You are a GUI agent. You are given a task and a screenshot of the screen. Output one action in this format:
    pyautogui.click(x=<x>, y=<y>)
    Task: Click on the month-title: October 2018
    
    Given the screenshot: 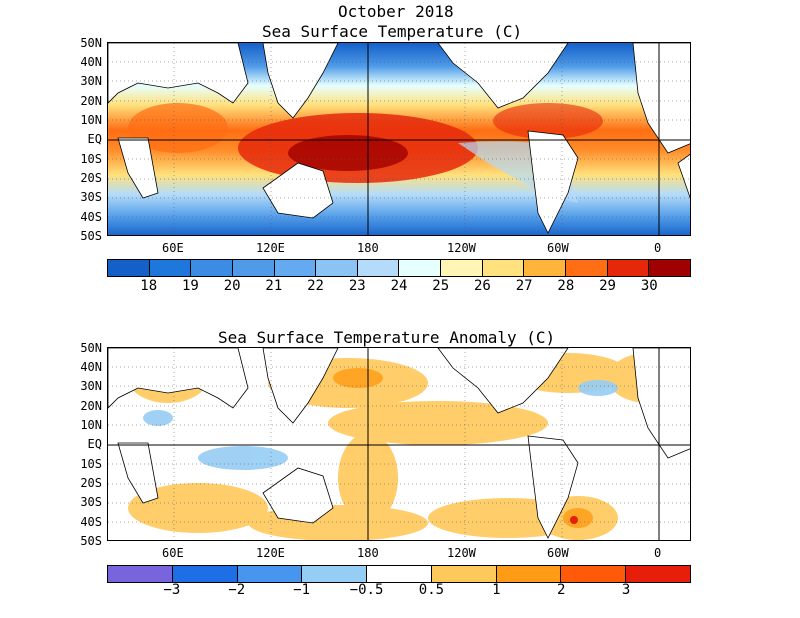 What is the action you would take?
    pyautogui.click(x=396, y=11)
    